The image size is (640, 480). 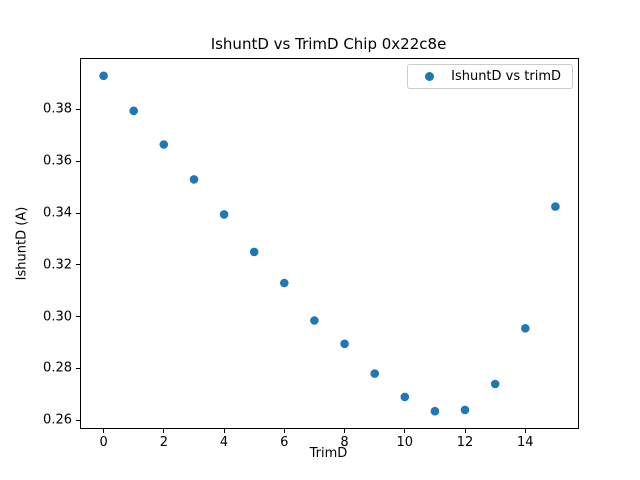 I want to click on y-tick-label: 0.28, so click(x=57, y=368).